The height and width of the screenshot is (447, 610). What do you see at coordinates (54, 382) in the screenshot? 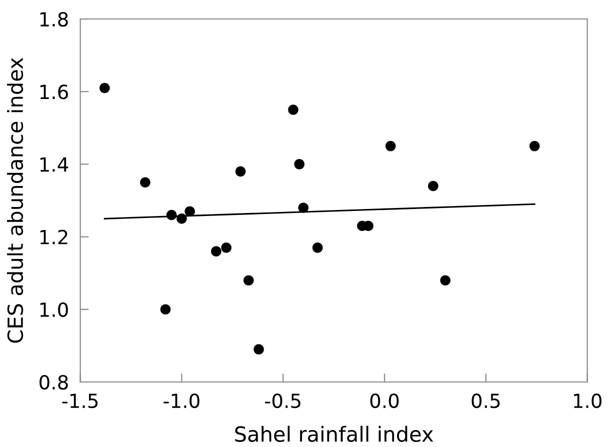
I see `y-tick-label: 0.8` at bounding box center [54, 382].